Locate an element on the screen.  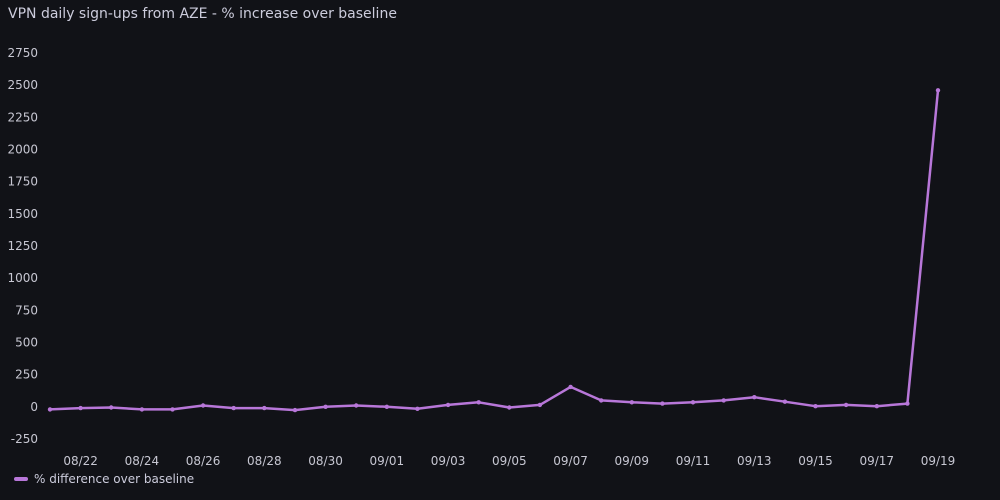
y-tick-label: 2500 is located at coordinates (22, 85).